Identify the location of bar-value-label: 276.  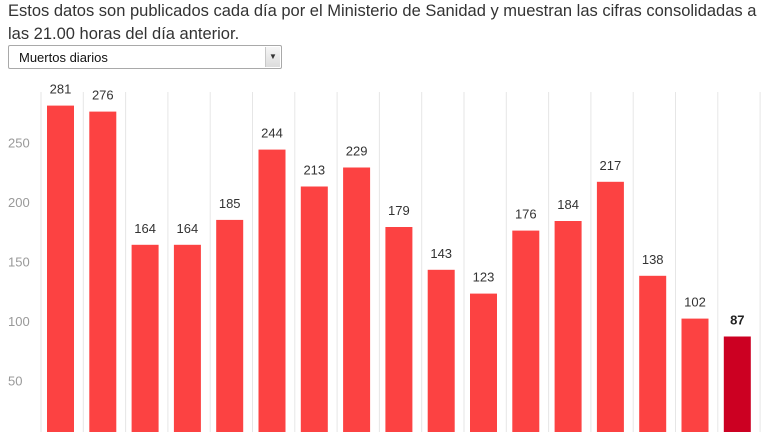
(103, 95).